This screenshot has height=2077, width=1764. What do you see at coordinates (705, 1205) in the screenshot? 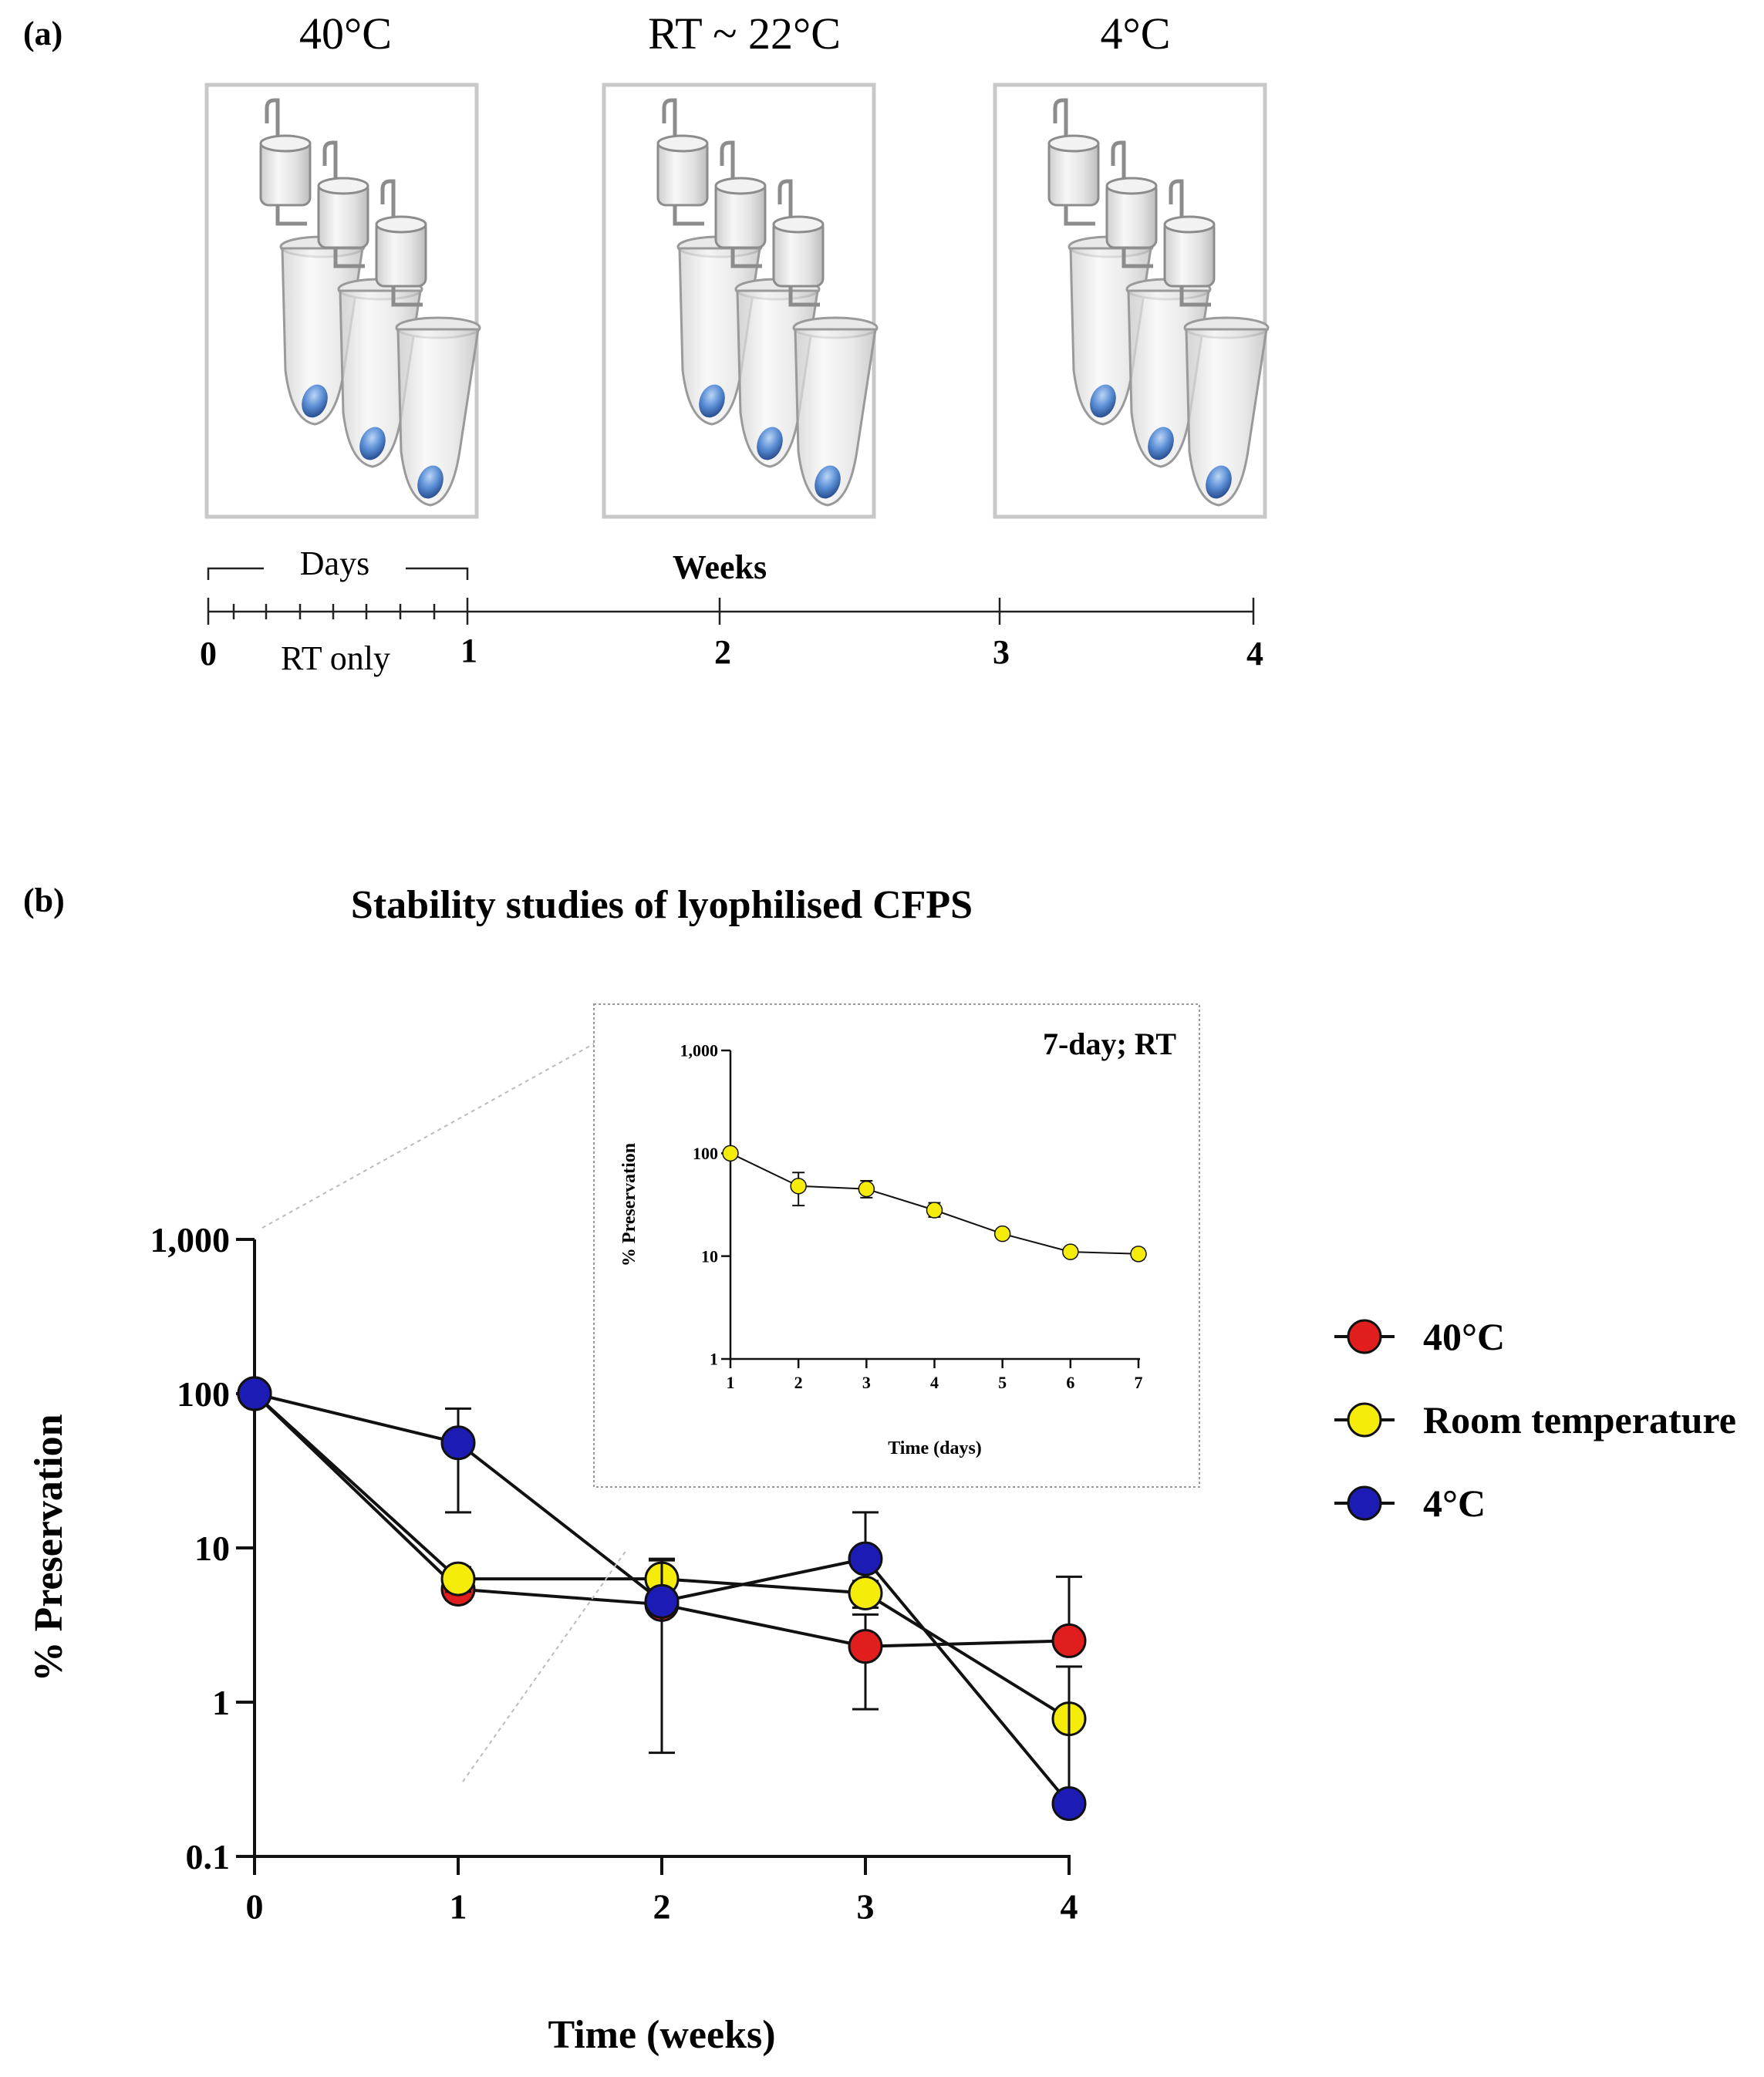
I see `inset-y-ticks: 1 10 100 1,000` at bounding box center [705, 1205].